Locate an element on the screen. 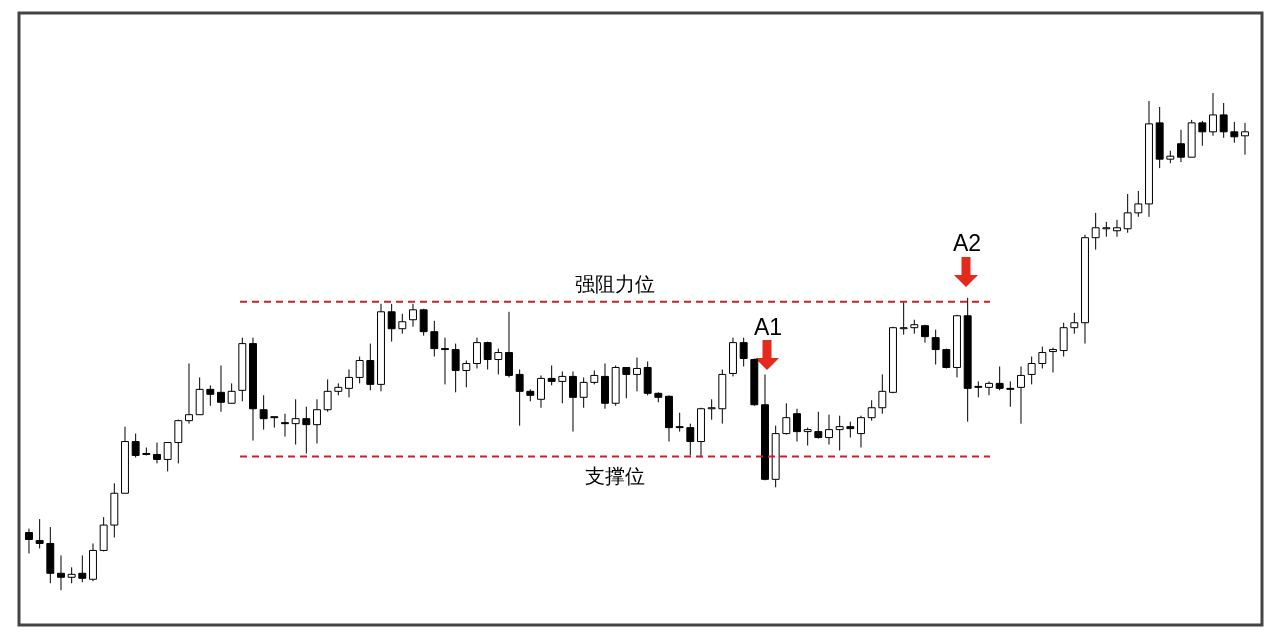 This screenshot has width=1280, height=642. ref-line-label: 支撑位 is located at coordinates (615, 476).